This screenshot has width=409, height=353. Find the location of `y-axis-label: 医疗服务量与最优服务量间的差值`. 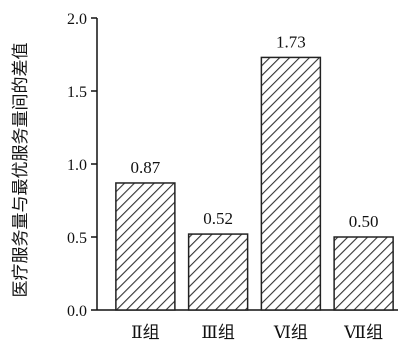

y-axis-label: 医疗服务量与最优服务量间的差值 is located at coordinates (20, 170).